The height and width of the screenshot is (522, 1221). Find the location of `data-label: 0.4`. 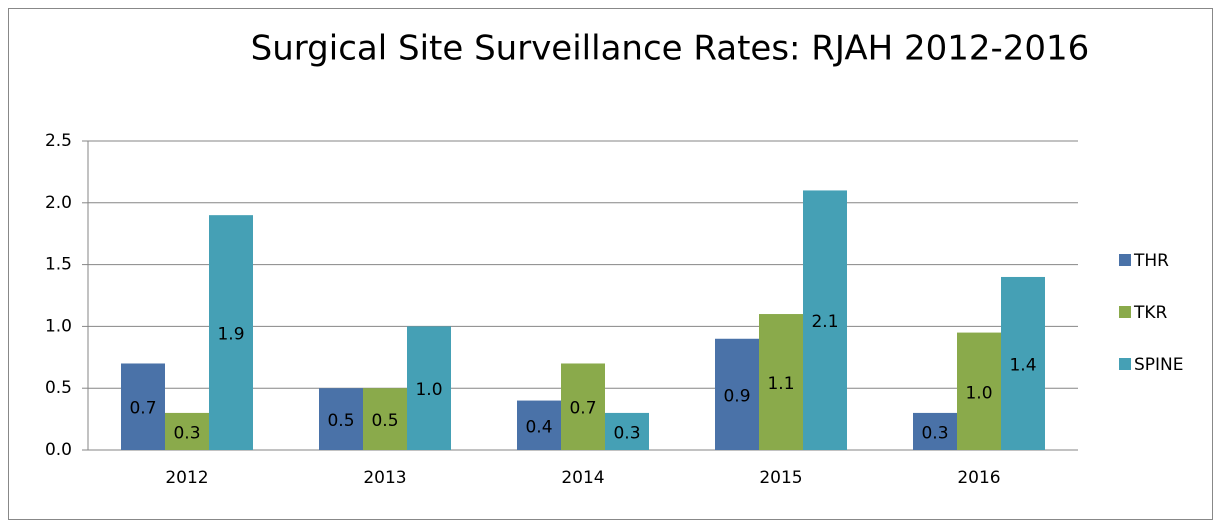

data-label: 0.4 is located at coordinates (538, 427).